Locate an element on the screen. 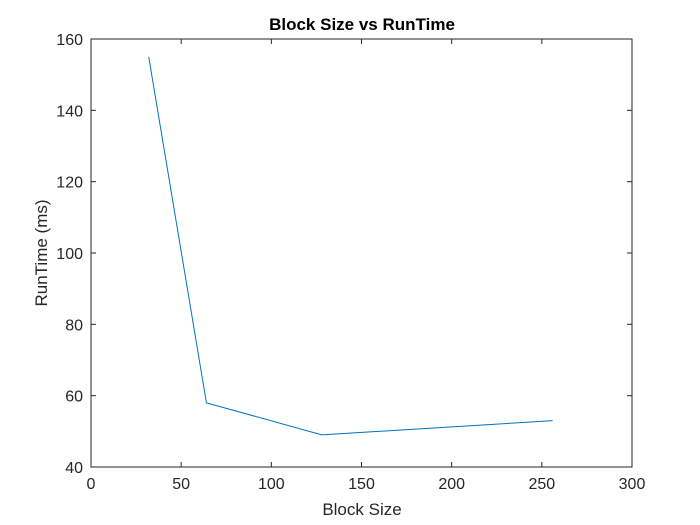 The width and height of the screenshot is (700, 525). x-tick-label: 100 is located at coordinates (271, 484).